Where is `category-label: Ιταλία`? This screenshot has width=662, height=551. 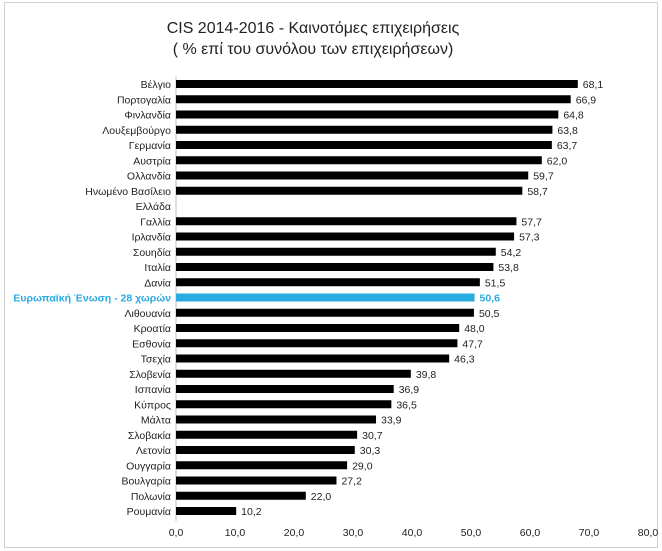 category-label: Ιταλία is located at coordinates (157, 268).